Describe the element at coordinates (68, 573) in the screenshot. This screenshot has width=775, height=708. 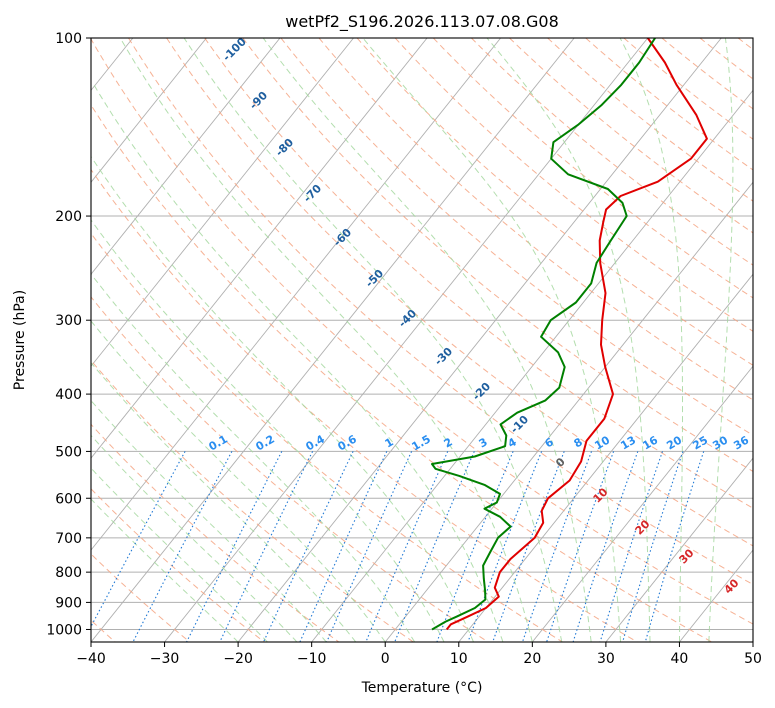
I see `y-tick-label: 800` at that location.